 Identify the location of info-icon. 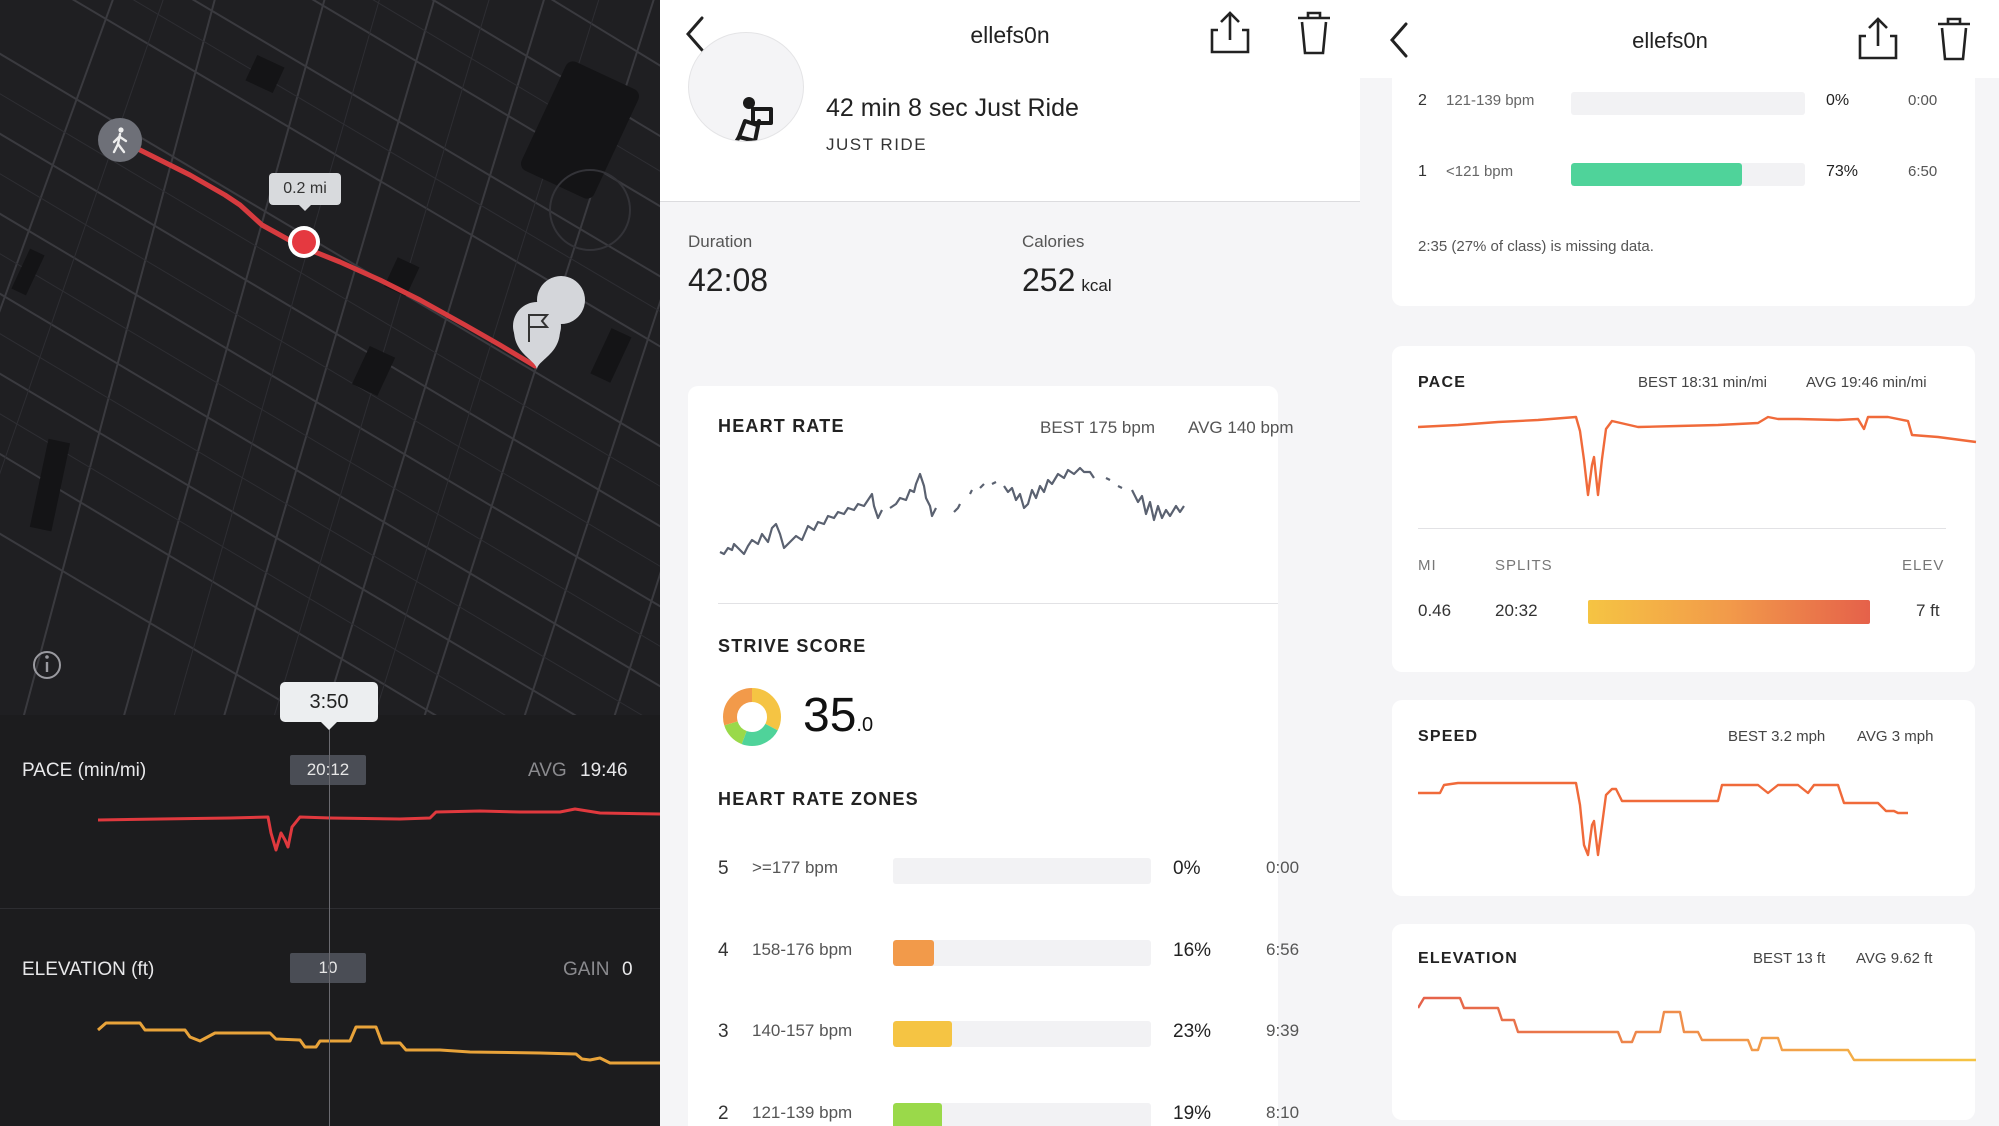
(47, 665).